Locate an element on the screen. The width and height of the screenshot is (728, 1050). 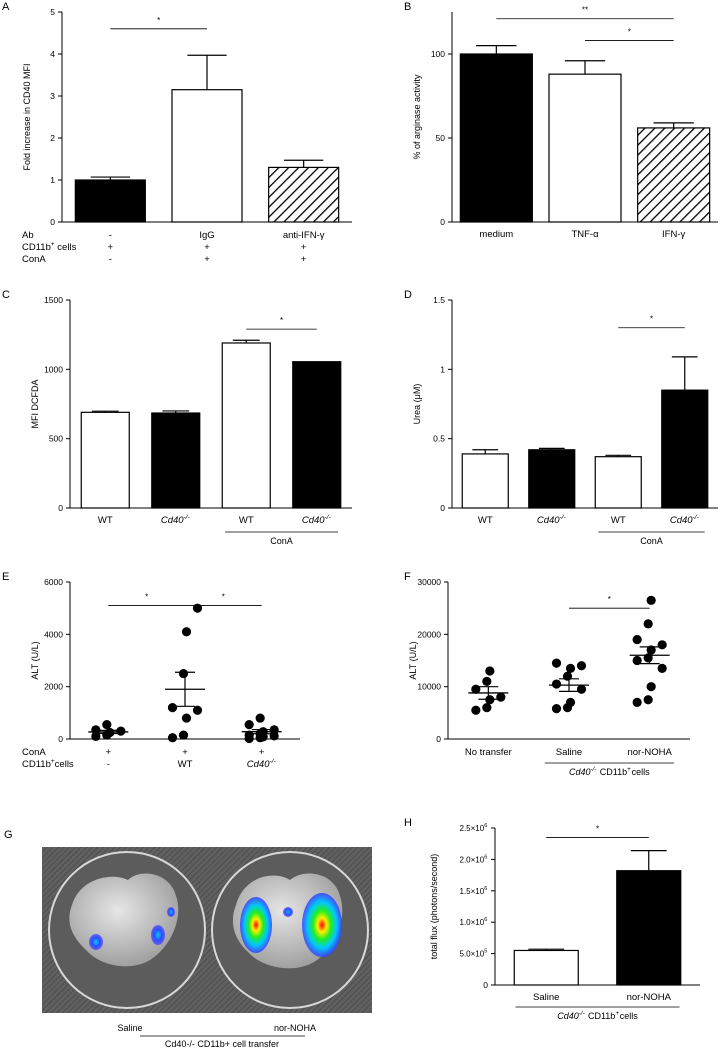
panel-letter: B is located at coordinates (407, 7).